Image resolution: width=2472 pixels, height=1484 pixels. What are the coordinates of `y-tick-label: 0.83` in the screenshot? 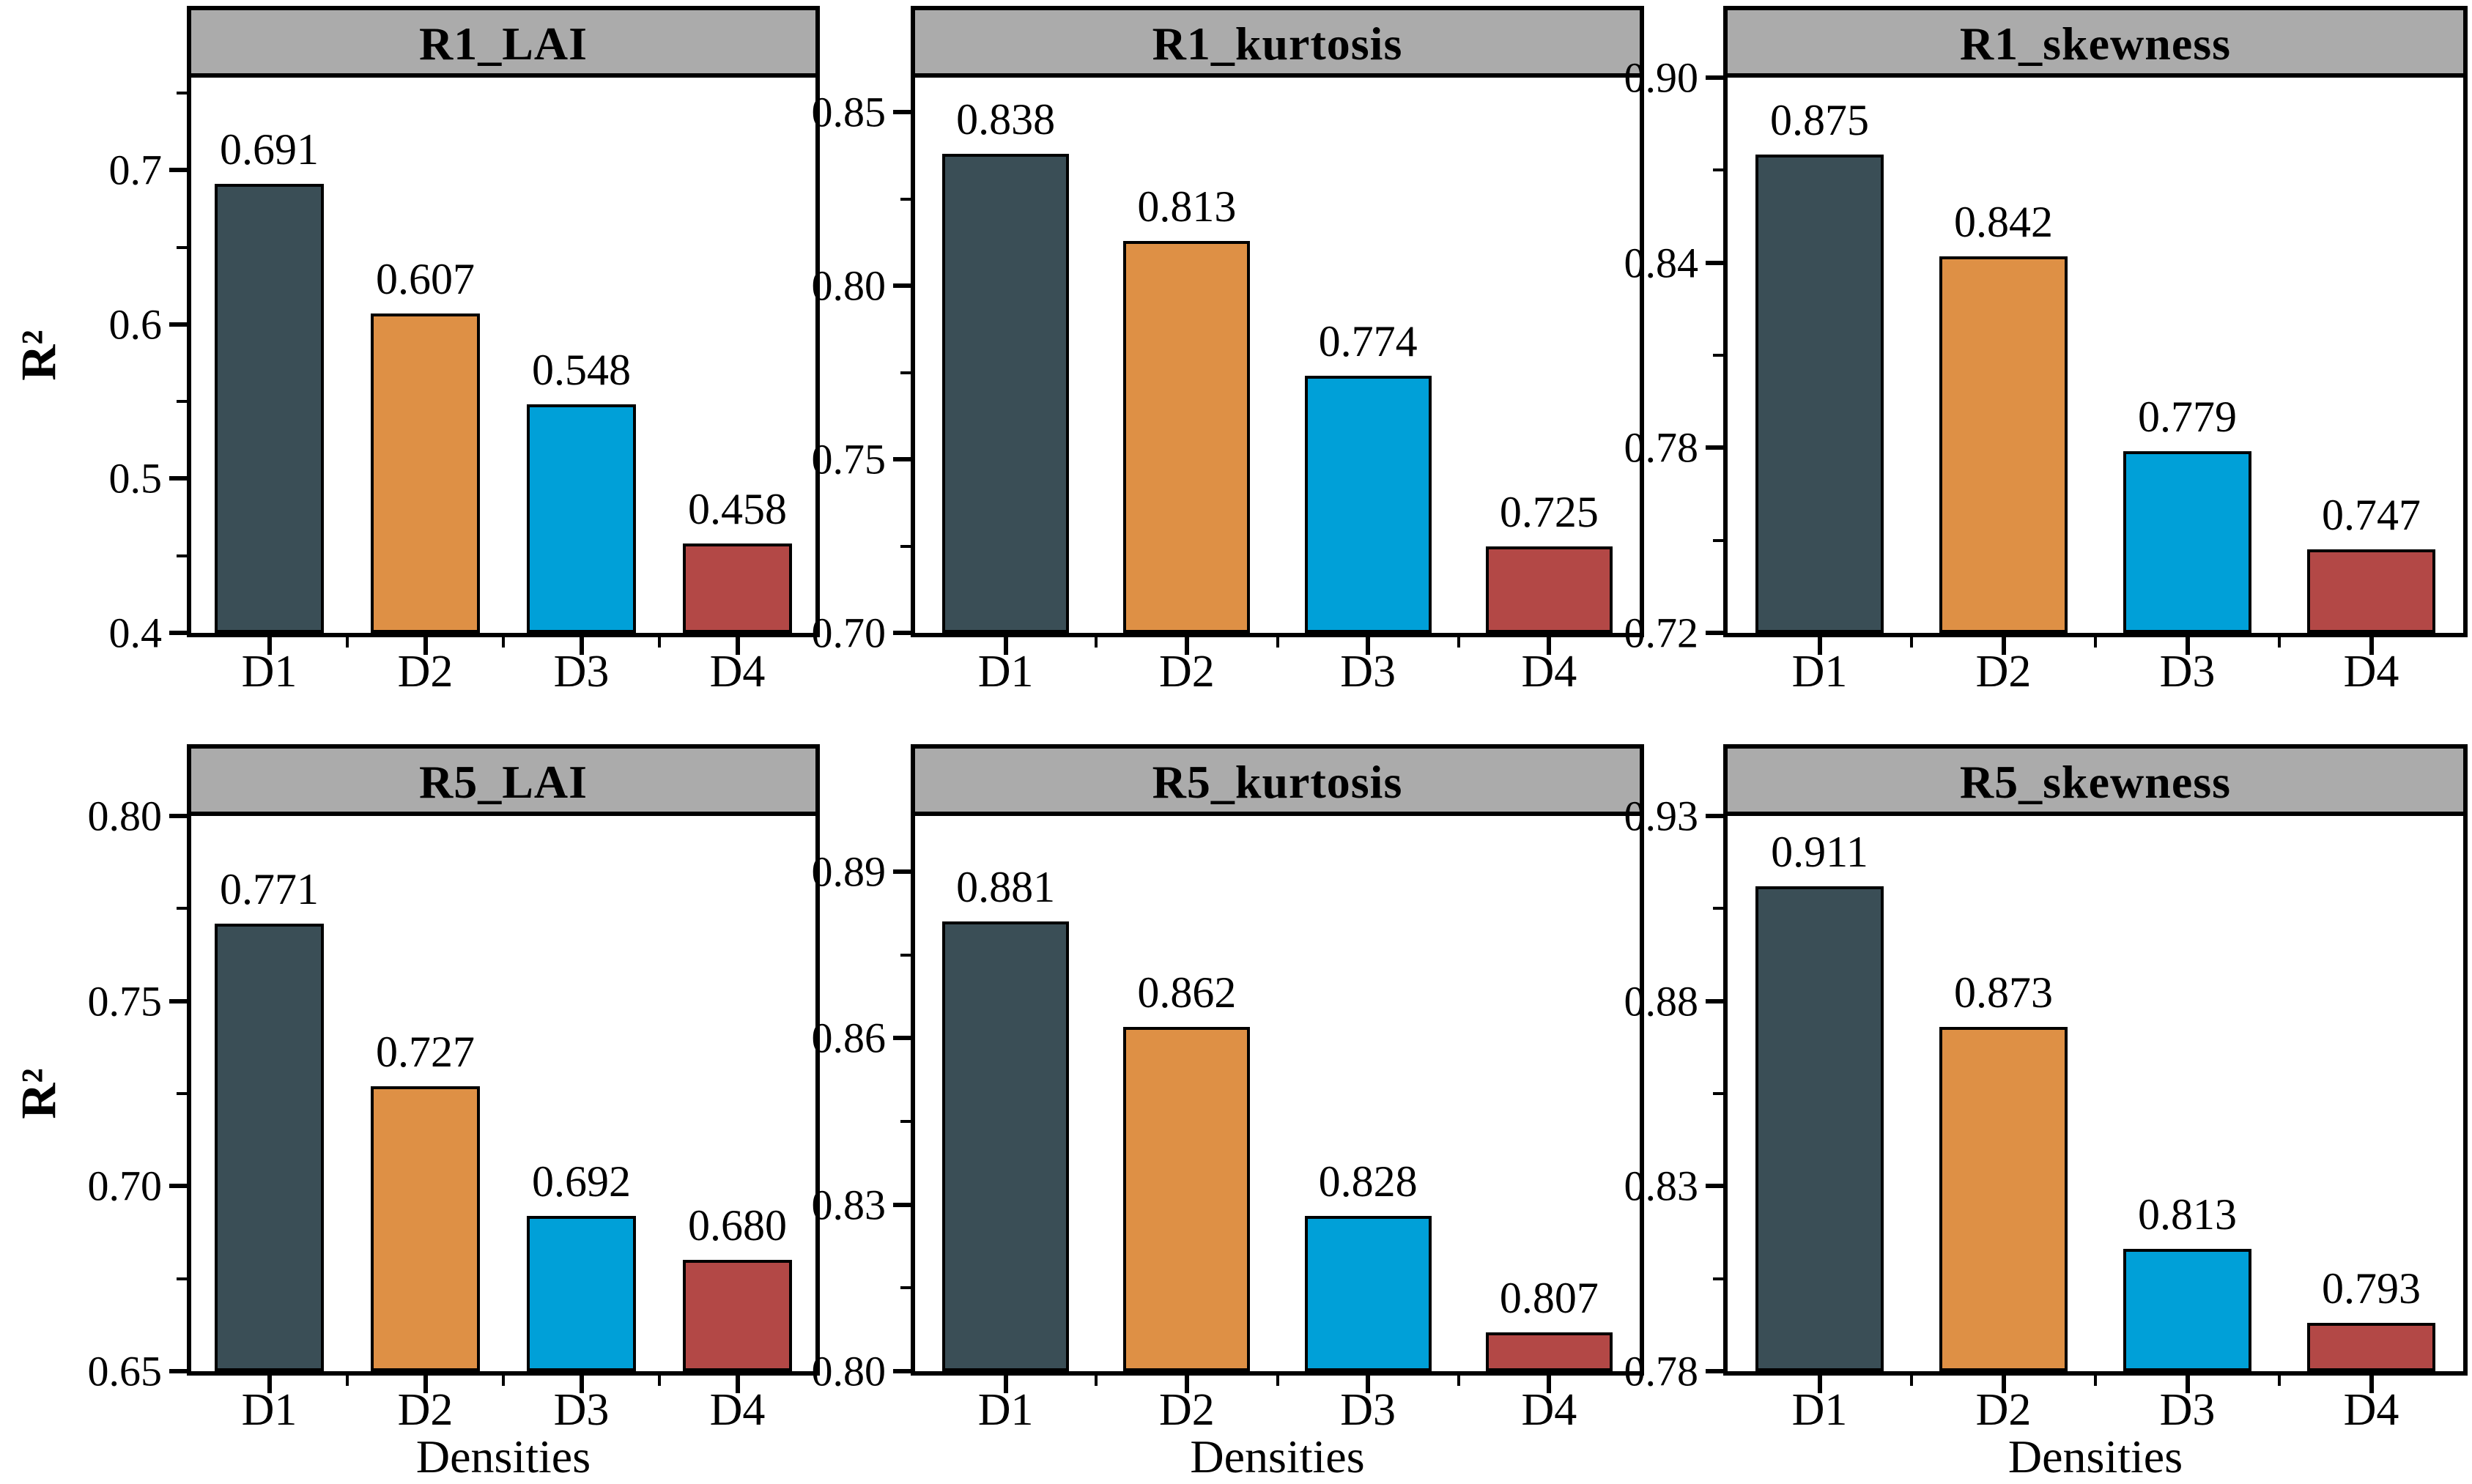 It's located at (849, 1205).